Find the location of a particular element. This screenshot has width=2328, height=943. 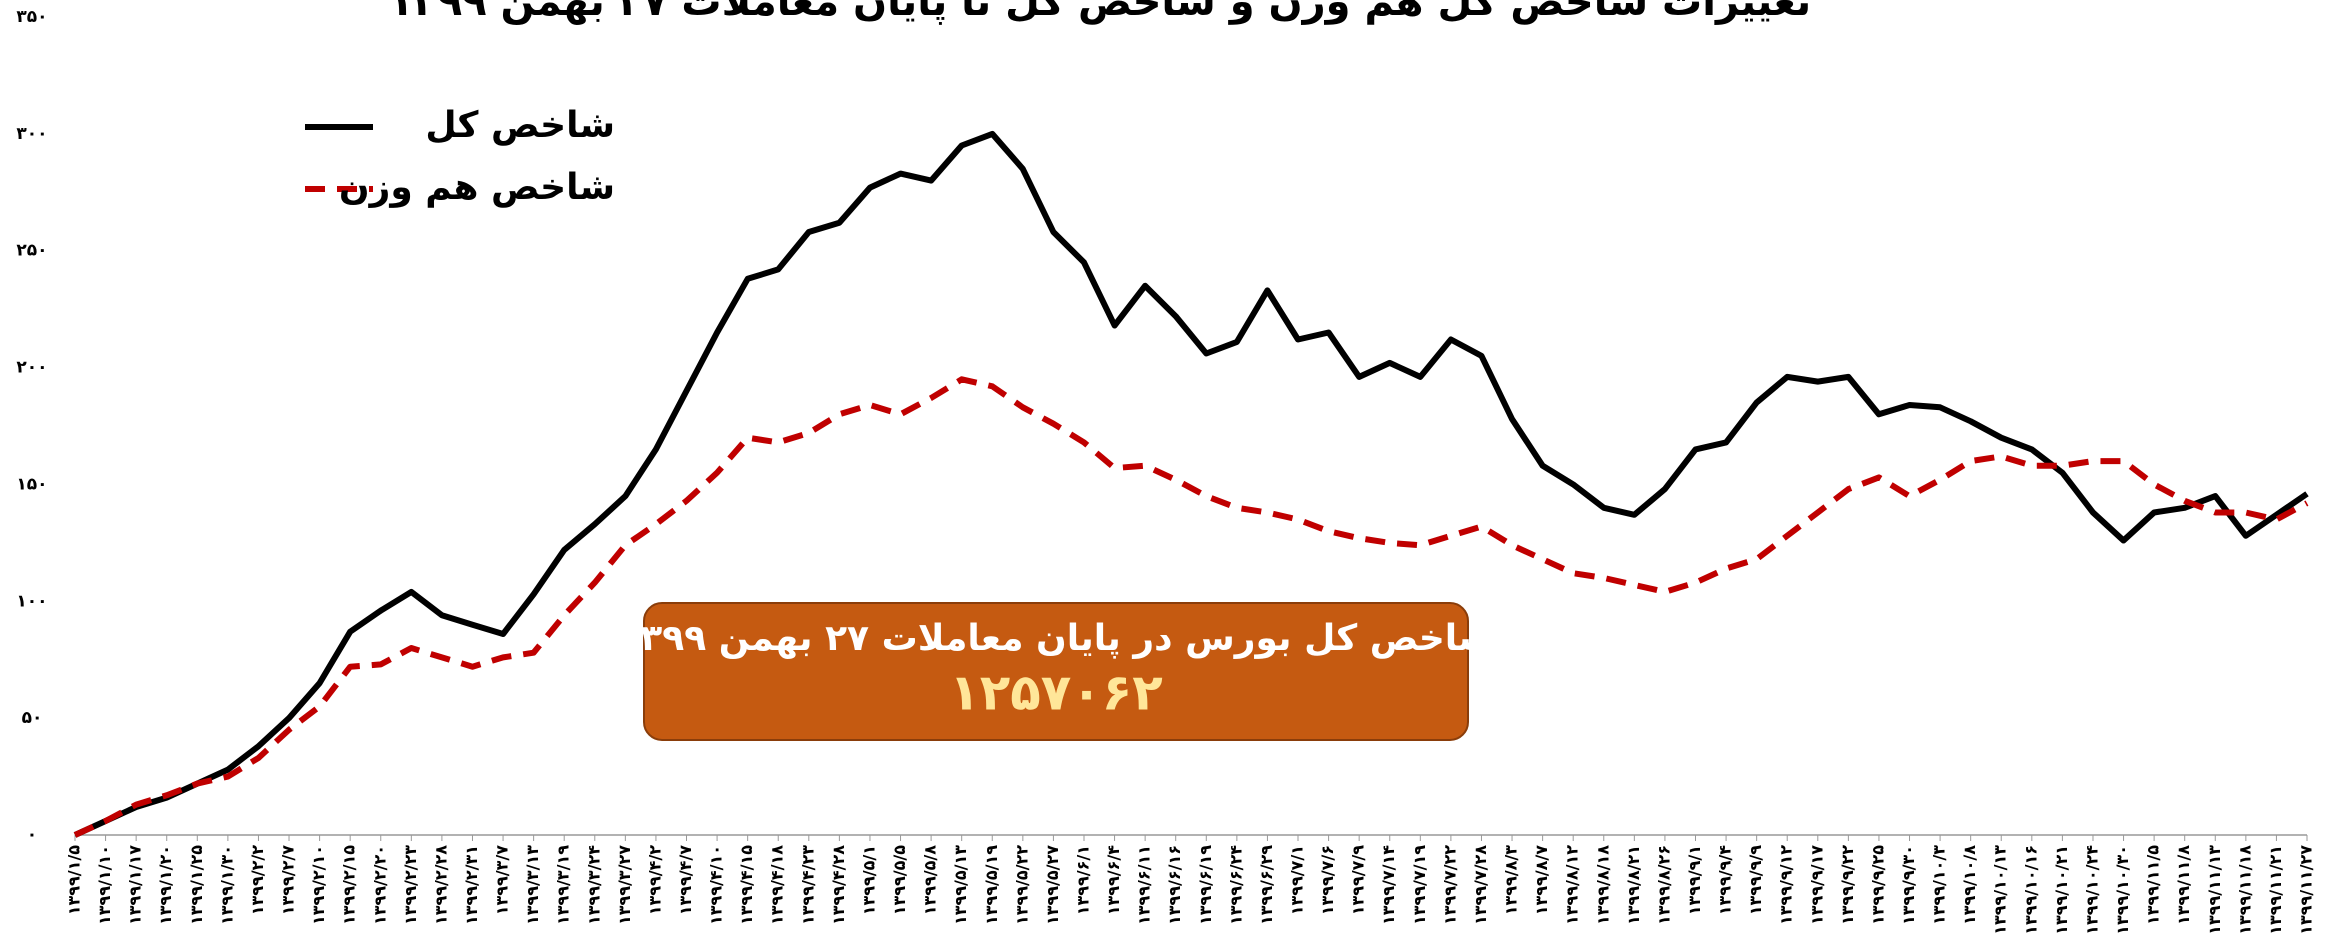

x-tick-label: ۱۳۹۹/۱۱/۲۱ is located at coordinates (2275, 890).